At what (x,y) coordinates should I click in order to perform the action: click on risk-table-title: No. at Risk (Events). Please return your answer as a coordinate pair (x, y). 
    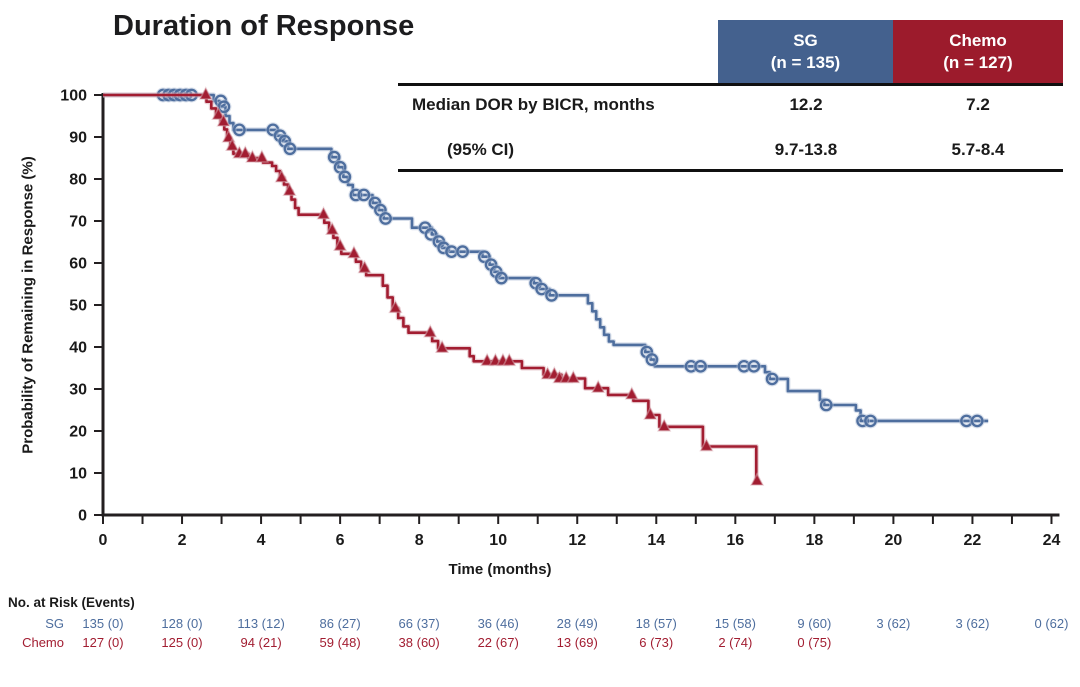
    Looking at the image, I should click on (71, 602).